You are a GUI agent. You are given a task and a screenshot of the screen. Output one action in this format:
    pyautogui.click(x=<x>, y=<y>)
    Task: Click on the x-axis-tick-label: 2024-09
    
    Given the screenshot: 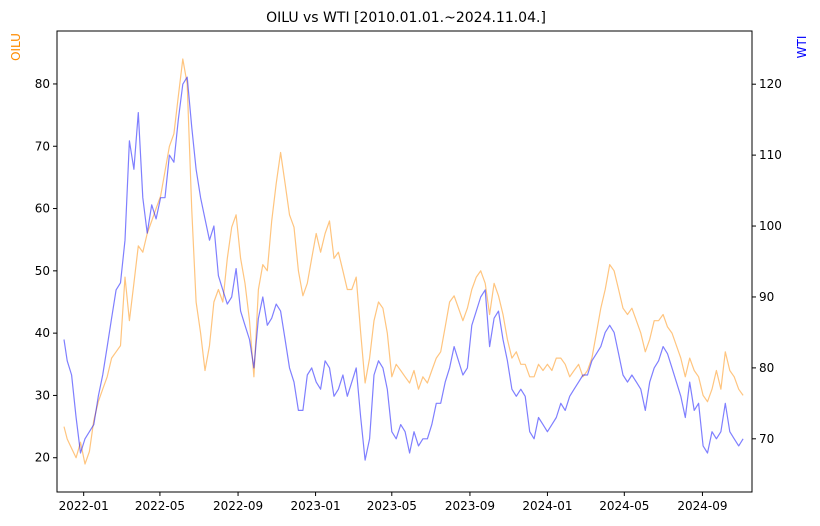 What is the action you would take?
    pyautogui.click(x=702, y=506)
    